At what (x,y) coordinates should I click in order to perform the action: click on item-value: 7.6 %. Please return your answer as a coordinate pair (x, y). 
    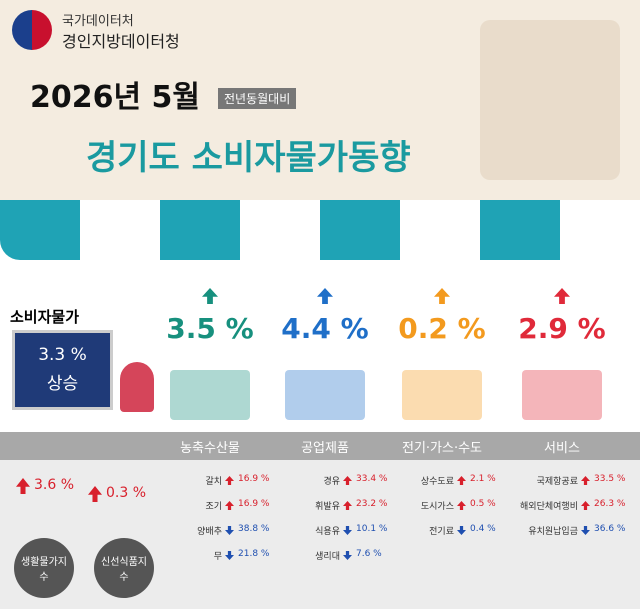
    Looking at the image, I should click on (369, 554).